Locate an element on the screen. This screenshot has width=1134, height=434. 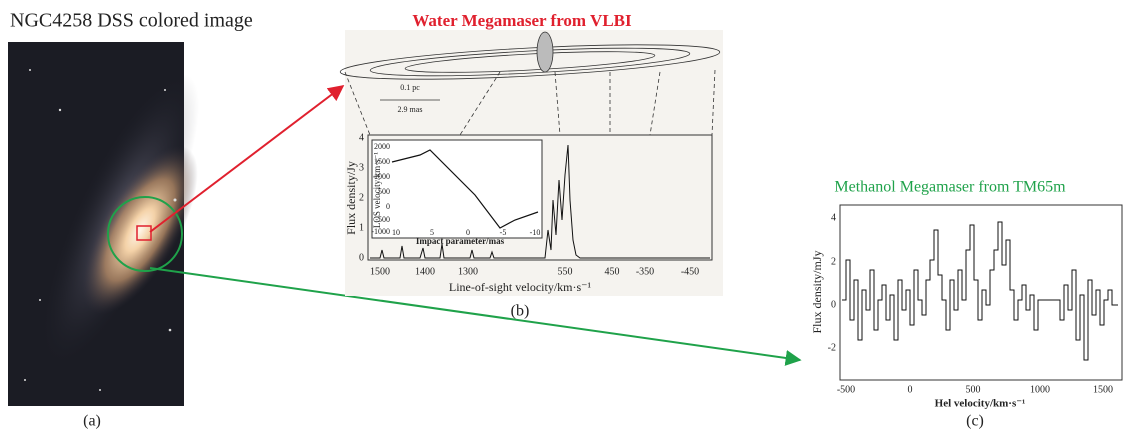
methanol-spectrum is located at coordinates (980, 291).